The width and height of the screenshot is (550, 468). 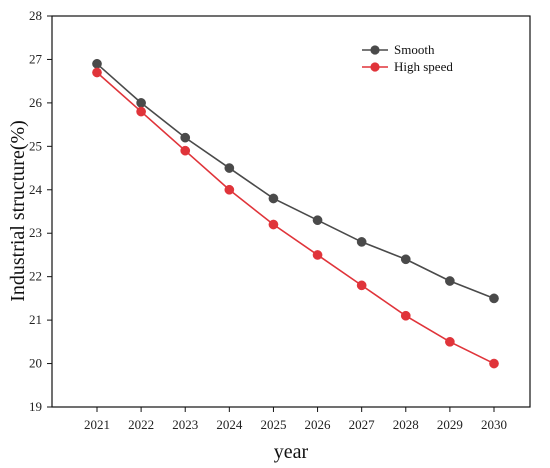 What do you see at coordinates (36, 102) in the screenshot?
I see `y-tick-label: 26` at bounding box center [36, 102].